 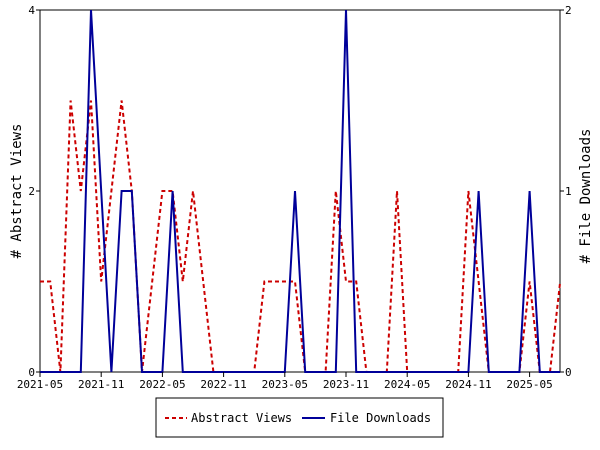 I want to click on x-tick-label: 2021-05, so click(x=40, y=384).